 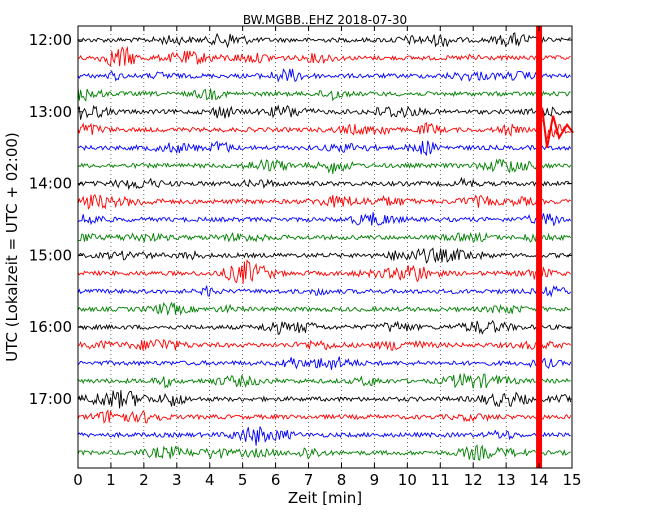 I want to click on y-axis-label: UTC (Lokalzeit = UTC + 02:00), so click(x=12, y=247).